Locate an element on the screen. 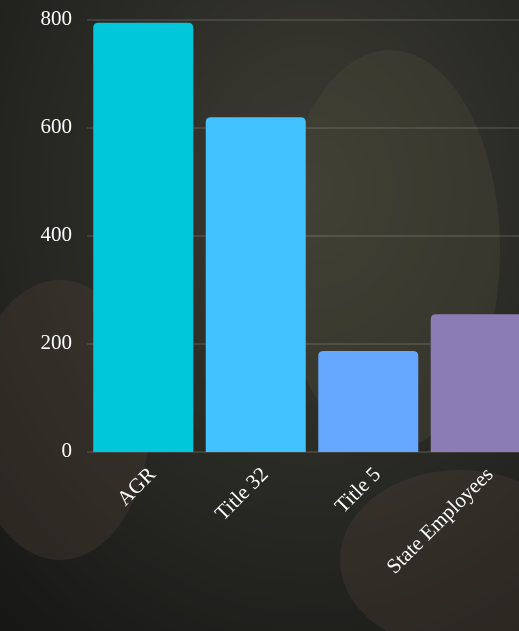 The image size is (519, 631). background-figure is located at coordinates (429, 550).